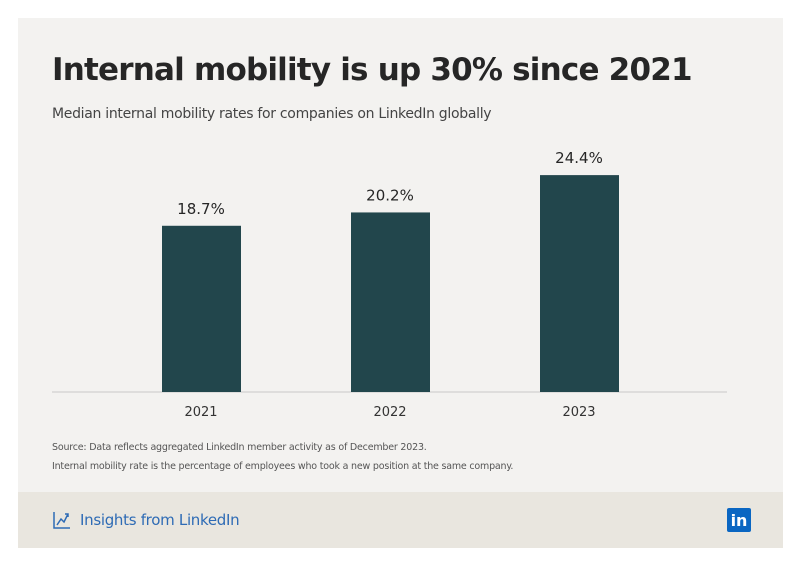  Describe the element at coordinates (739, 520) in the screenshot. I see `linkedin-logo: in` at that location.